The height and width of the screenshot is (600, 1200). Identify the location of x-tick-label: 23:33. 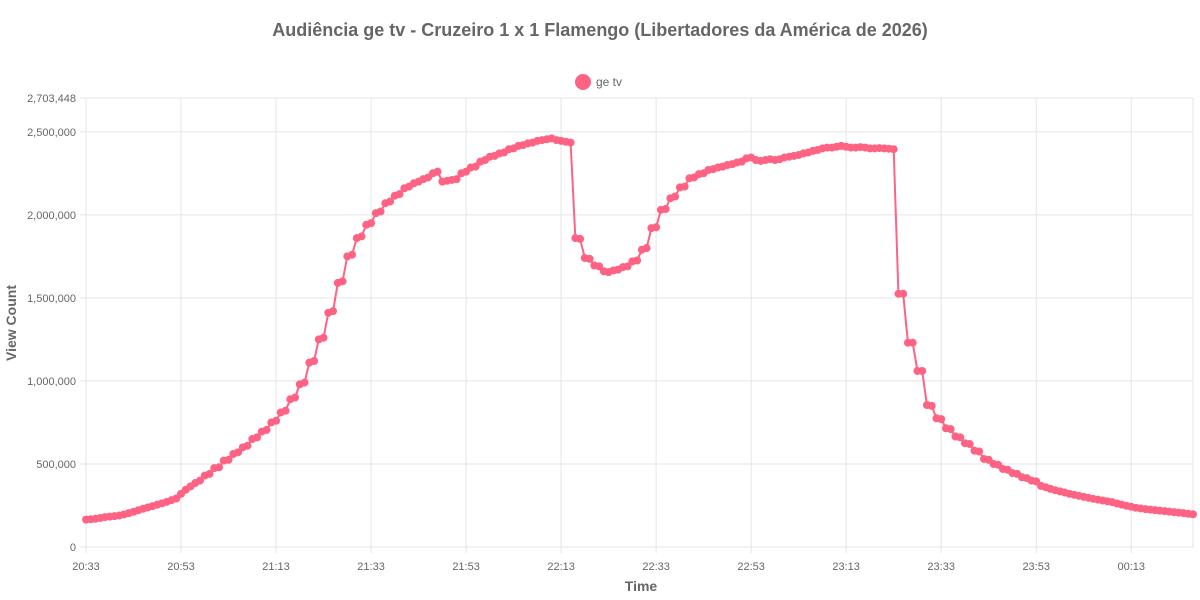
(941, 567).